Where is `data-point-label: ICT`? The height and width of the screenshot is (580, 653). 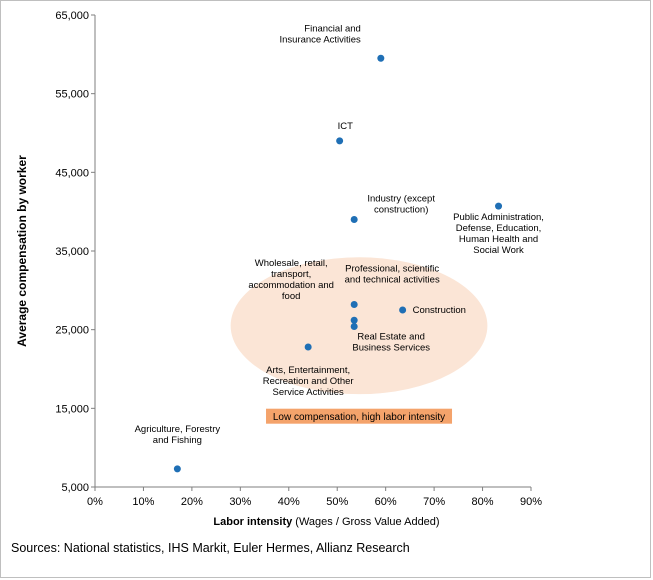 data-point-label: ICT is located at coordinates (346, 126).